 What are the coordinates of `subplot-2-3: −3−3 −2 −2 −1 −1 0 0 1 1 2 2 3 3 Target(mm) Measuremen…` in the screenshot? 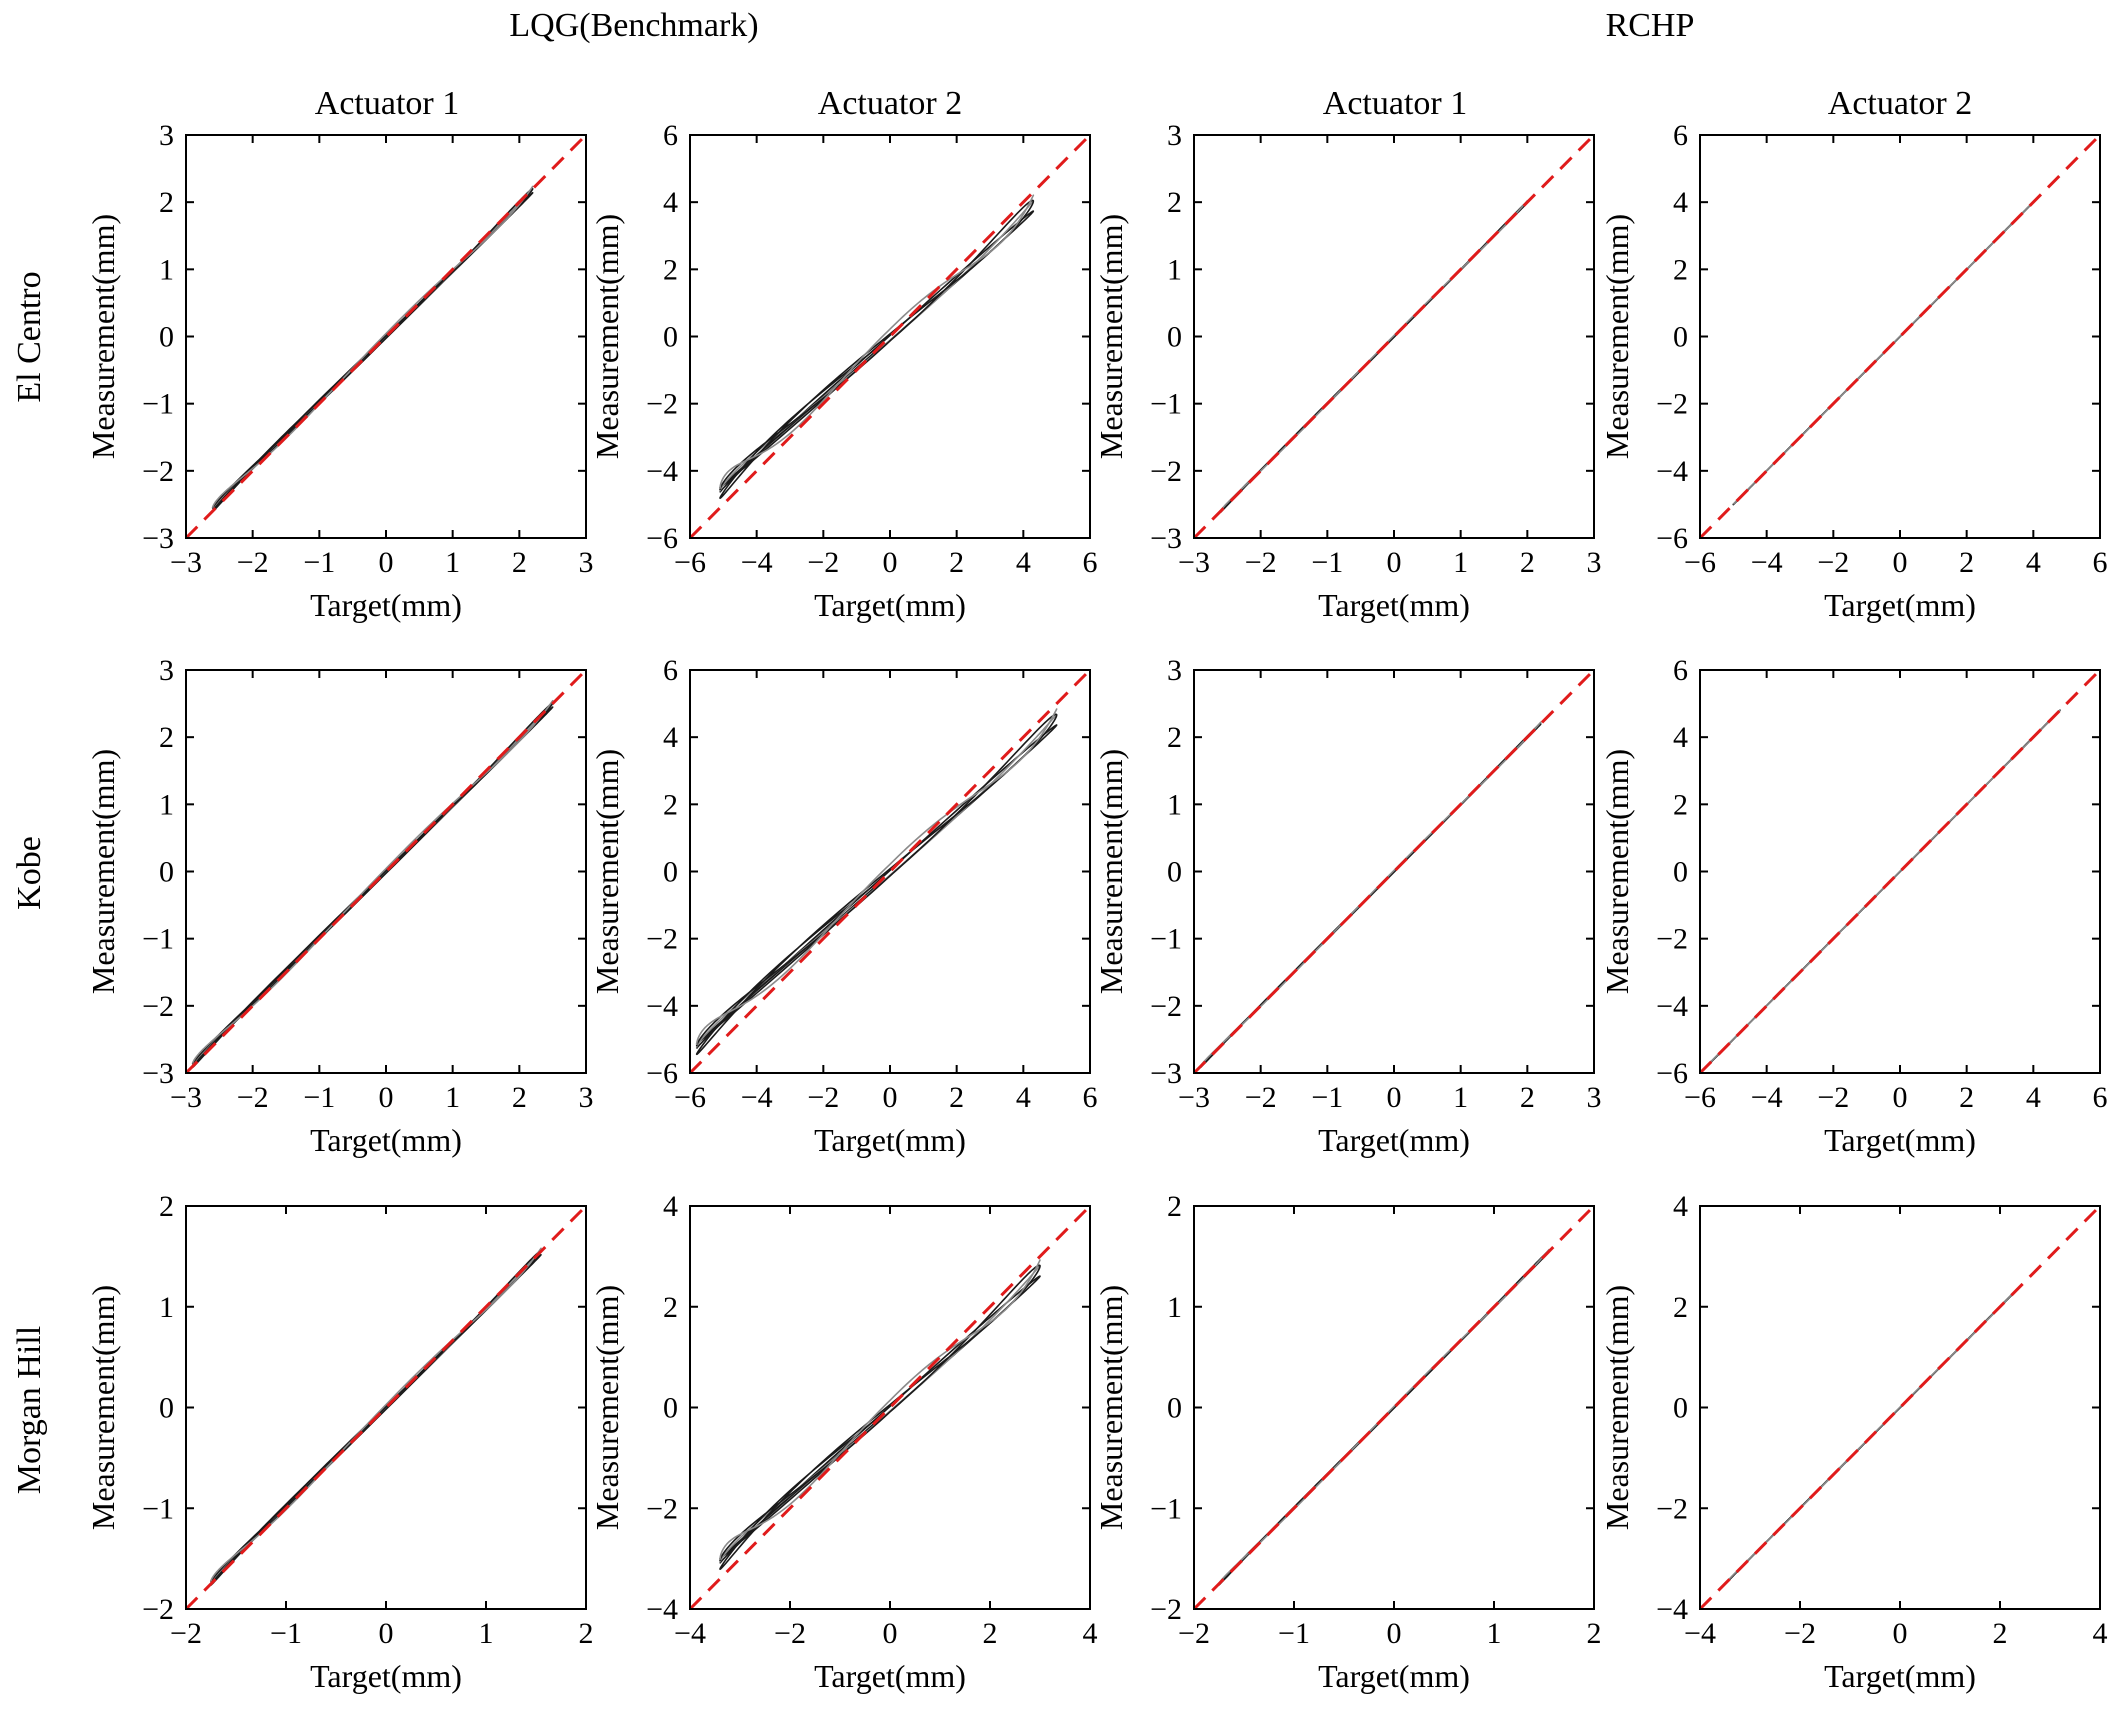 It's located at (1347, 906).